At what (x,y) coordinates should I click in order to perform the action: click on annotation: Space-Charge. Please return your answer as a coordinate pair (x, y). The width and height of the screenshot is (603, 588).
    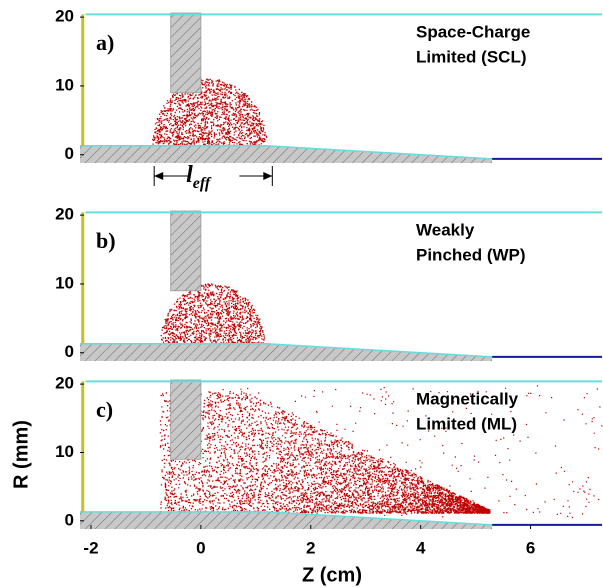
    Looking at the image, I should click on (473, 31).